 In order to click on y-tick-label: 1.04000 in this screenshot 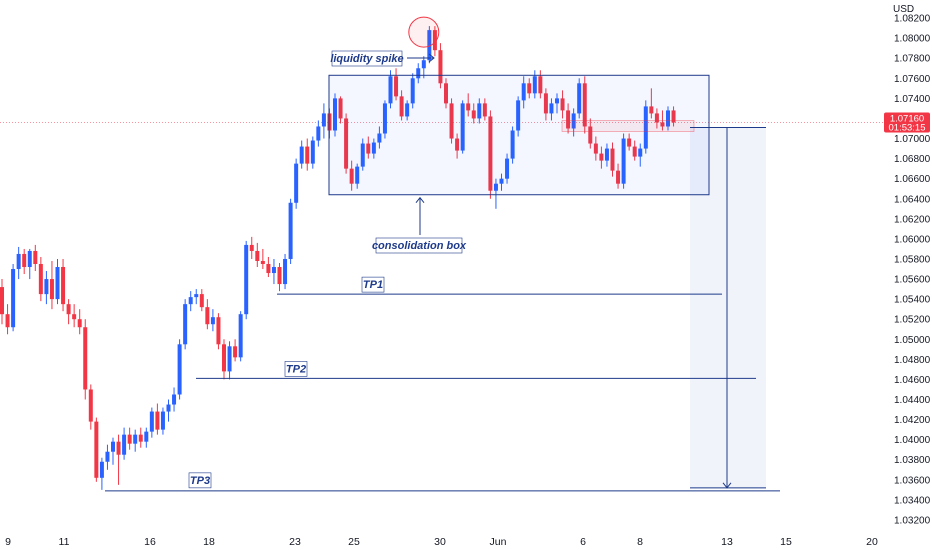, I will do `click(912, 440)`.